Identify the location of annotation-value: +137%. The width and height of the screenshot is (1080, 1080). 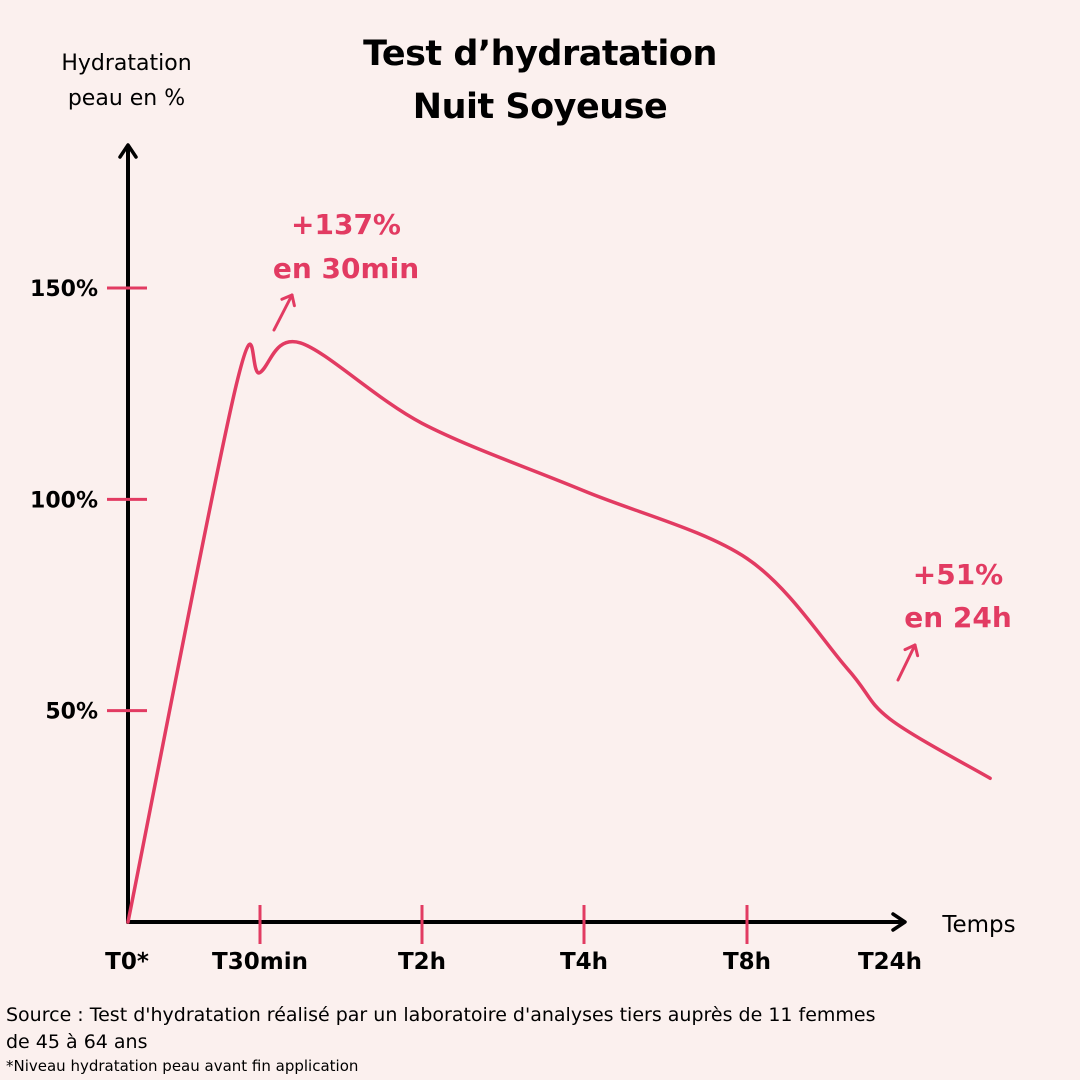
(346, 224).